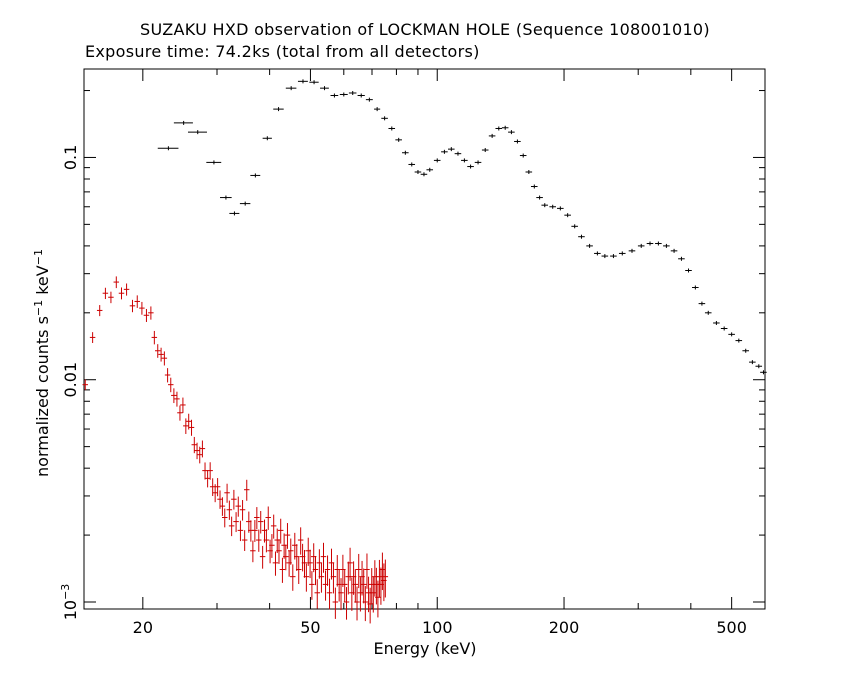 This screenshot has width=850, height=680. I want to click on y-axis-label-exp-1: −1, so click(38, 308).